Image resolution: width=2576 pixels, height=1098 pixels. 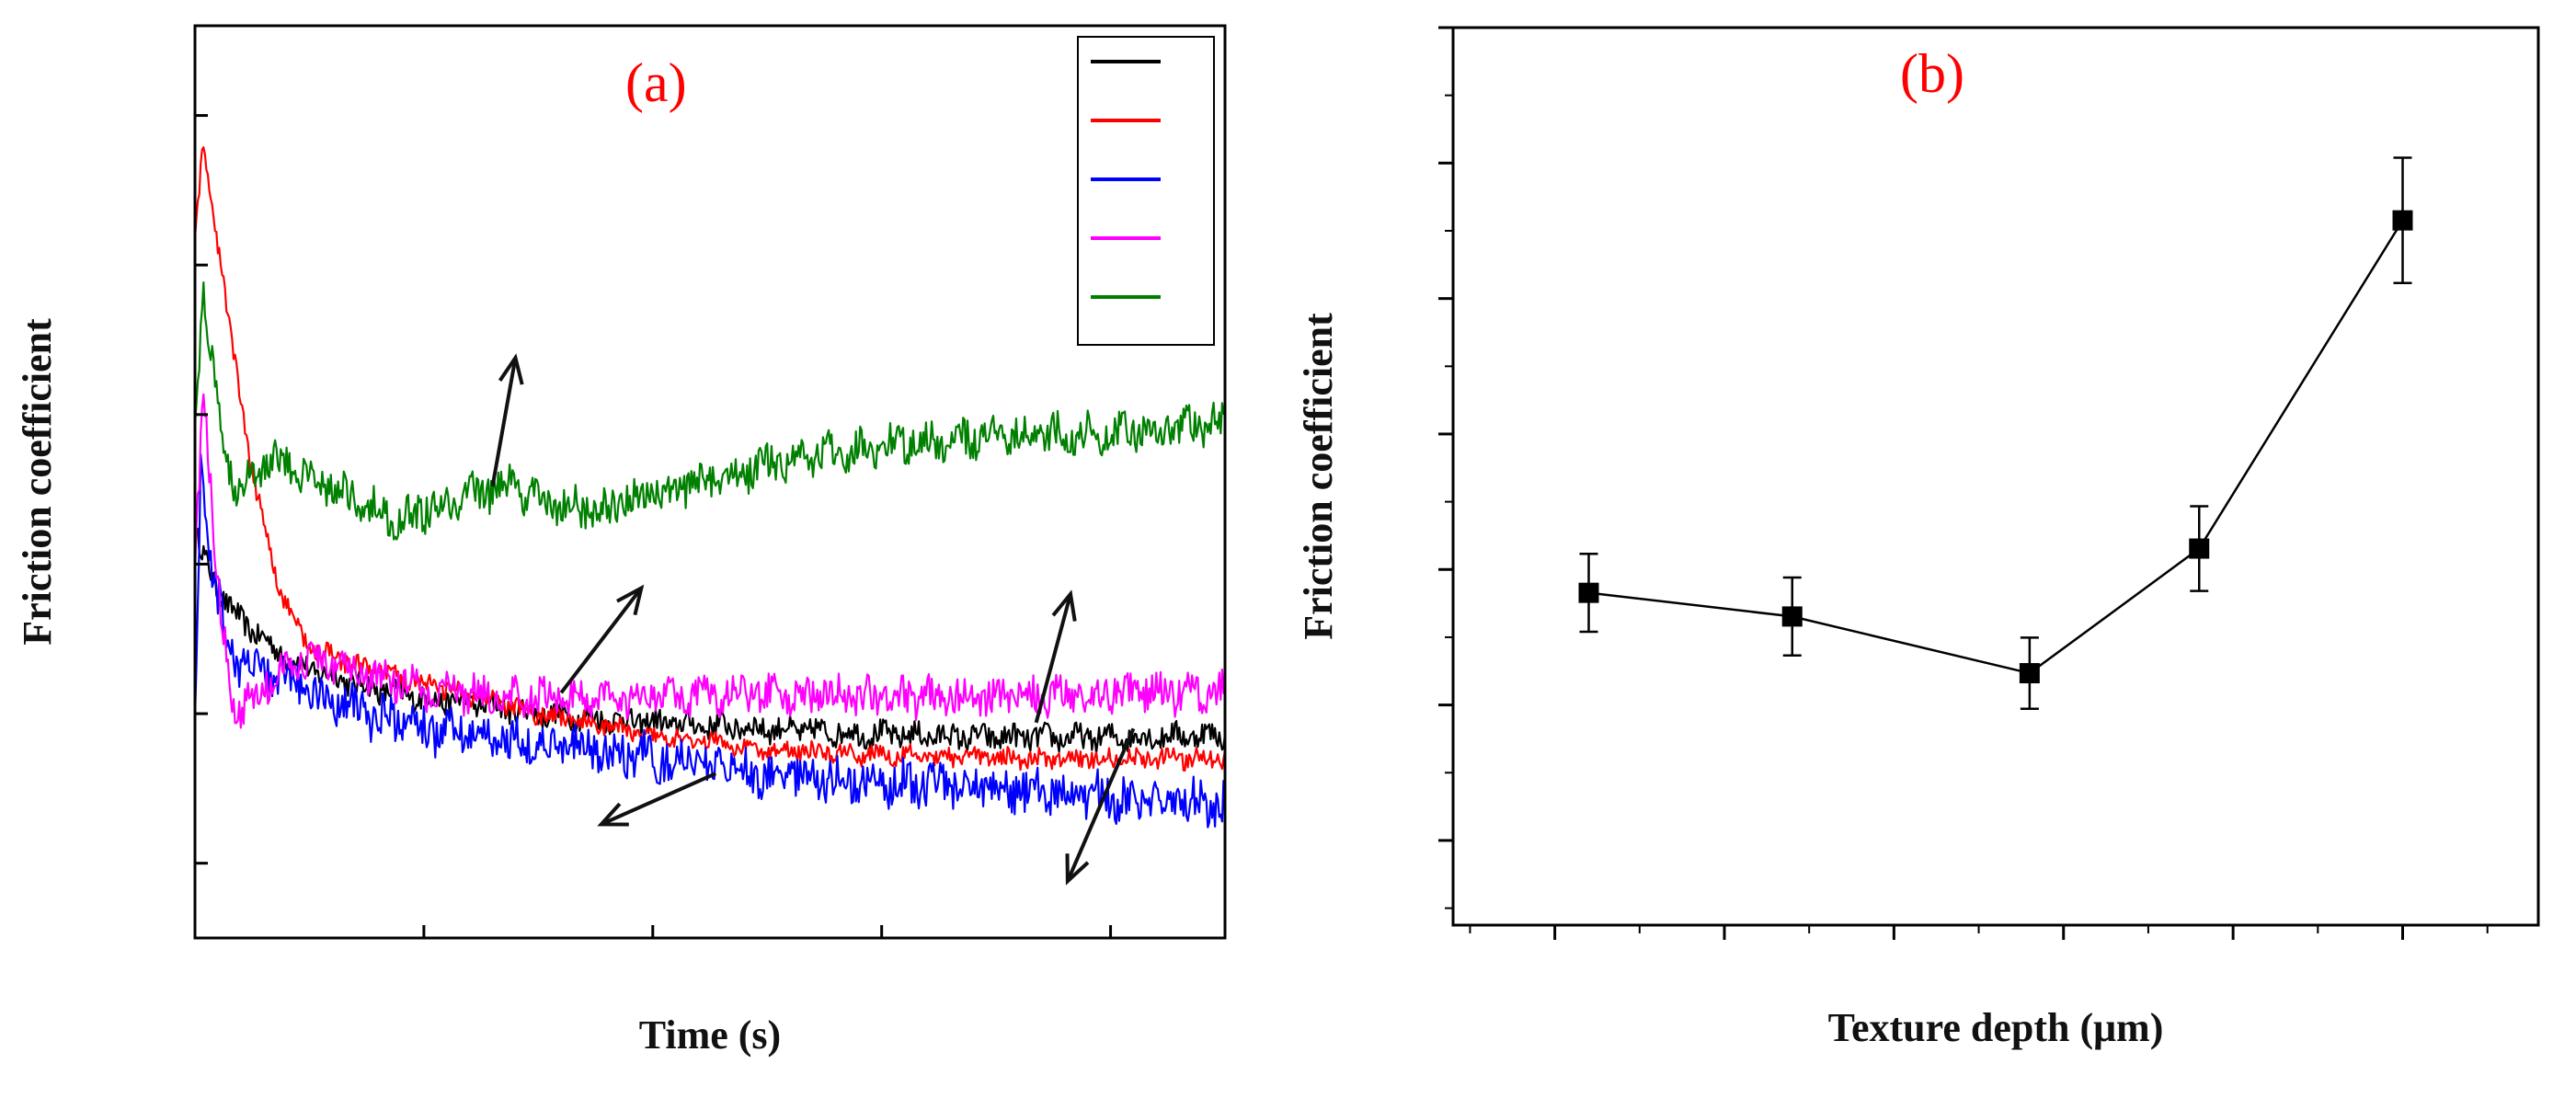 I want to click on panel-a-label: (a), so click(x=656, y=83).